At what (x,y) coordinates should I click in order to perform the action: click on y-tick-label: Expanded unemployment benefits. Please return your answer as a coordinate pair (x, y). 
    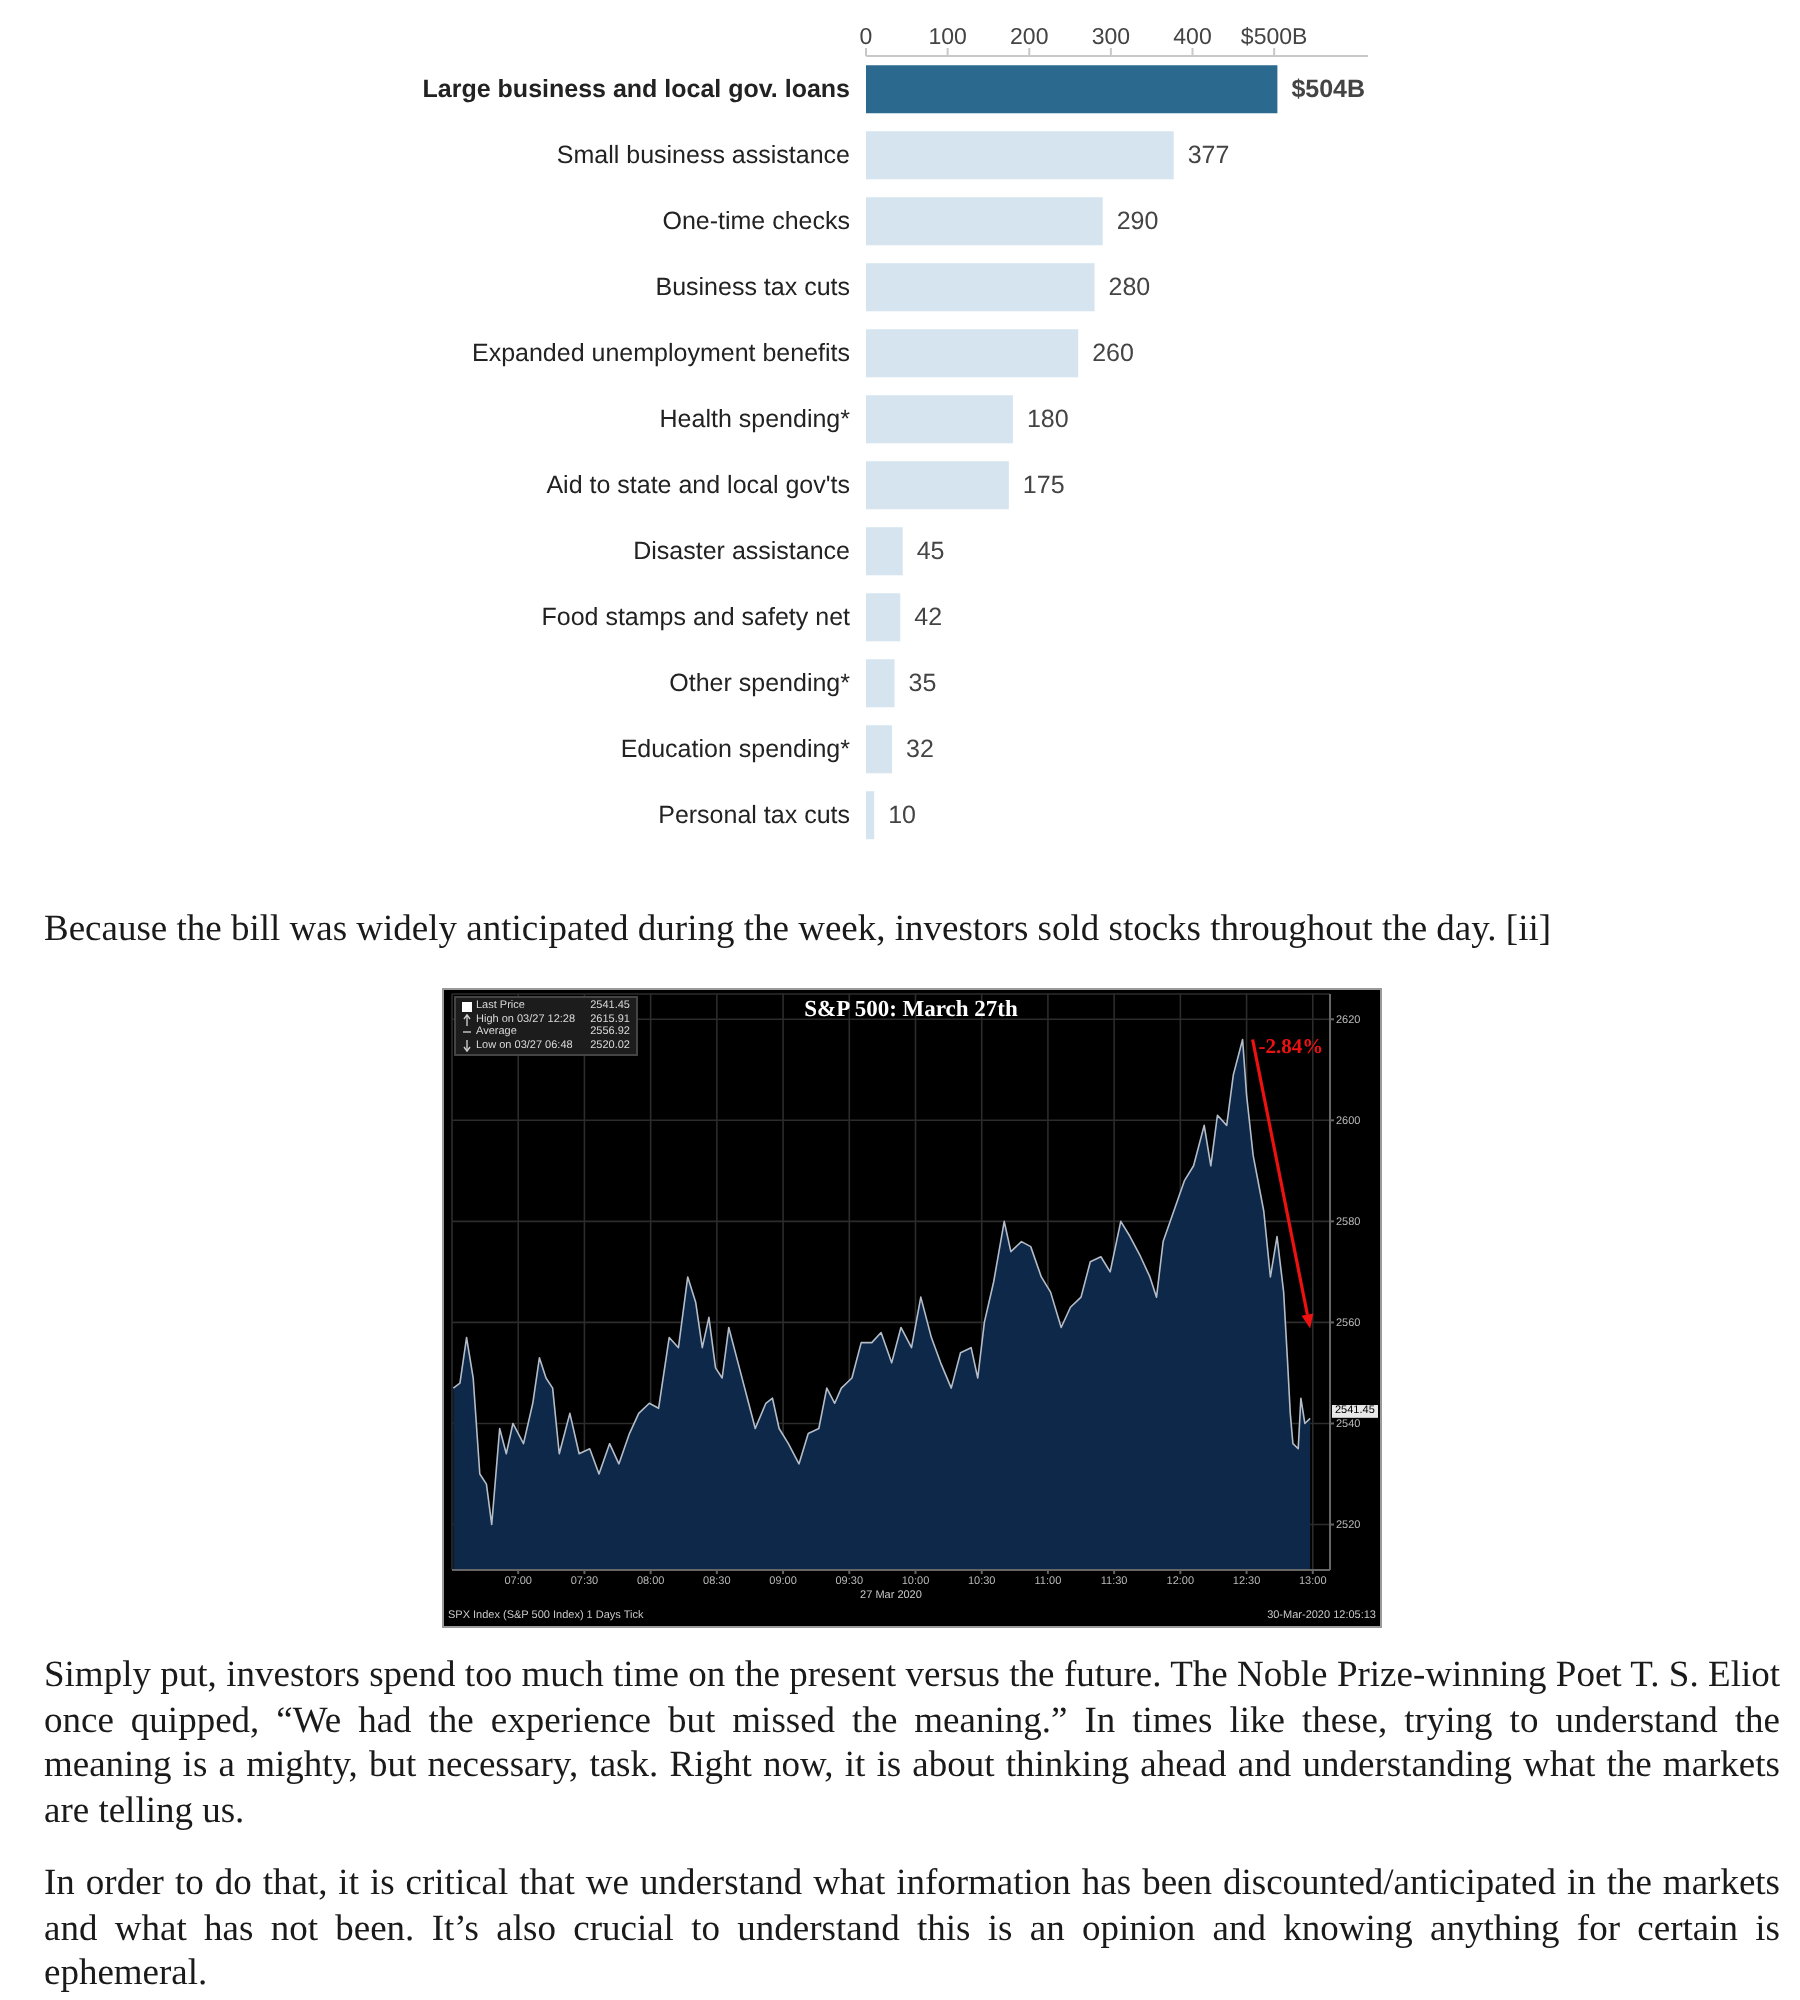
    Looking at the image, I should click on (660, 353).